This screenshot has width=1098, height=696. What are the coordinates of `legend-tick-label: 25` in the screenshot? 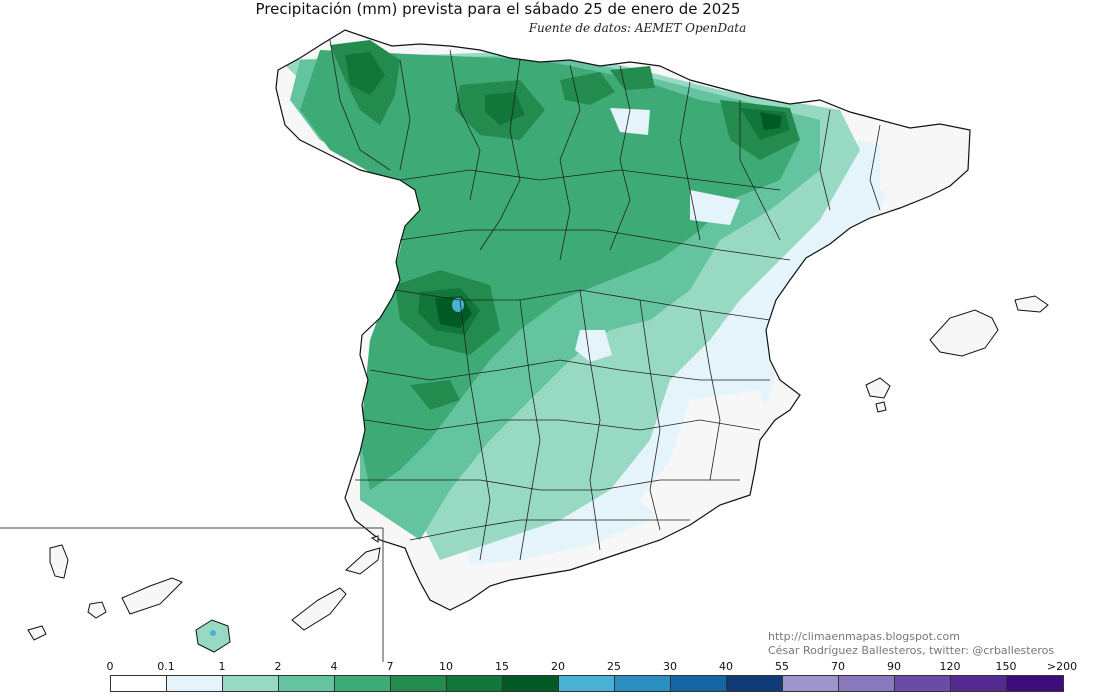 It's located at (614, 666).